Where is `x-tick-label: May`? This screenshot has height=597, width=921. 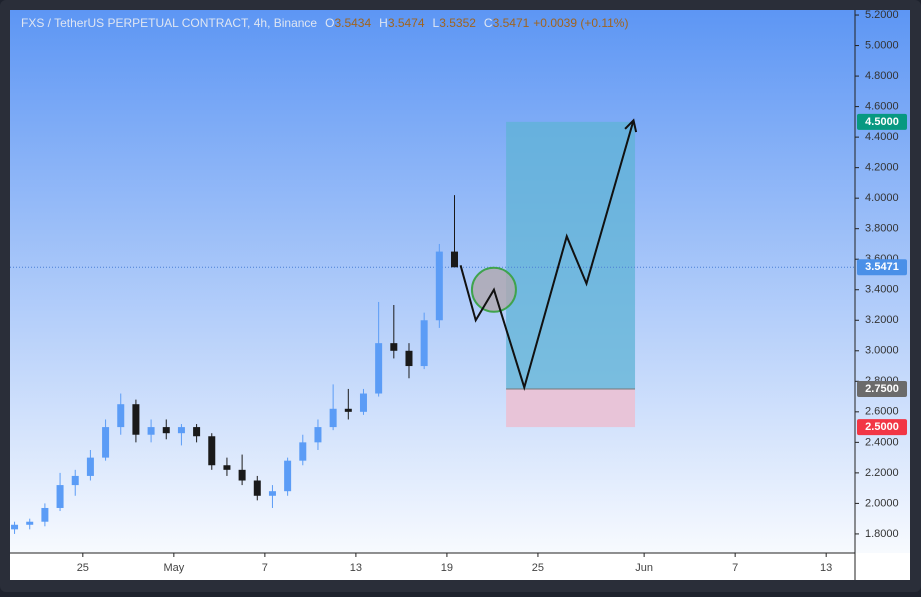 x-tick-label: May is located at coordinates (173, 568).